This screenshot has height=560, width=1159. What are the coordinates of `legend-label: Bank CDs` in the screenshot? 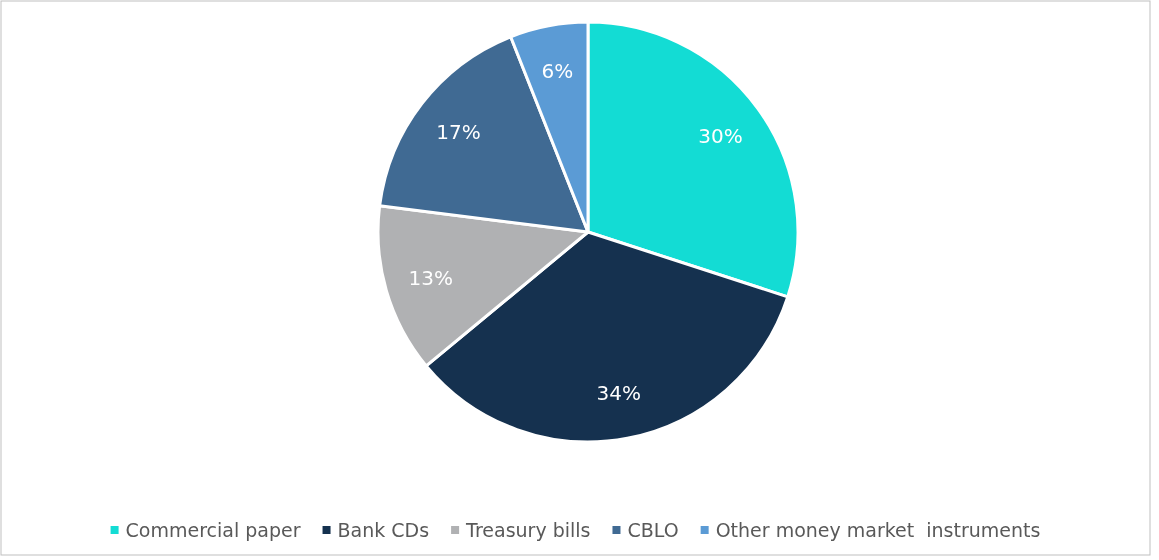 It's located at (383, 530).